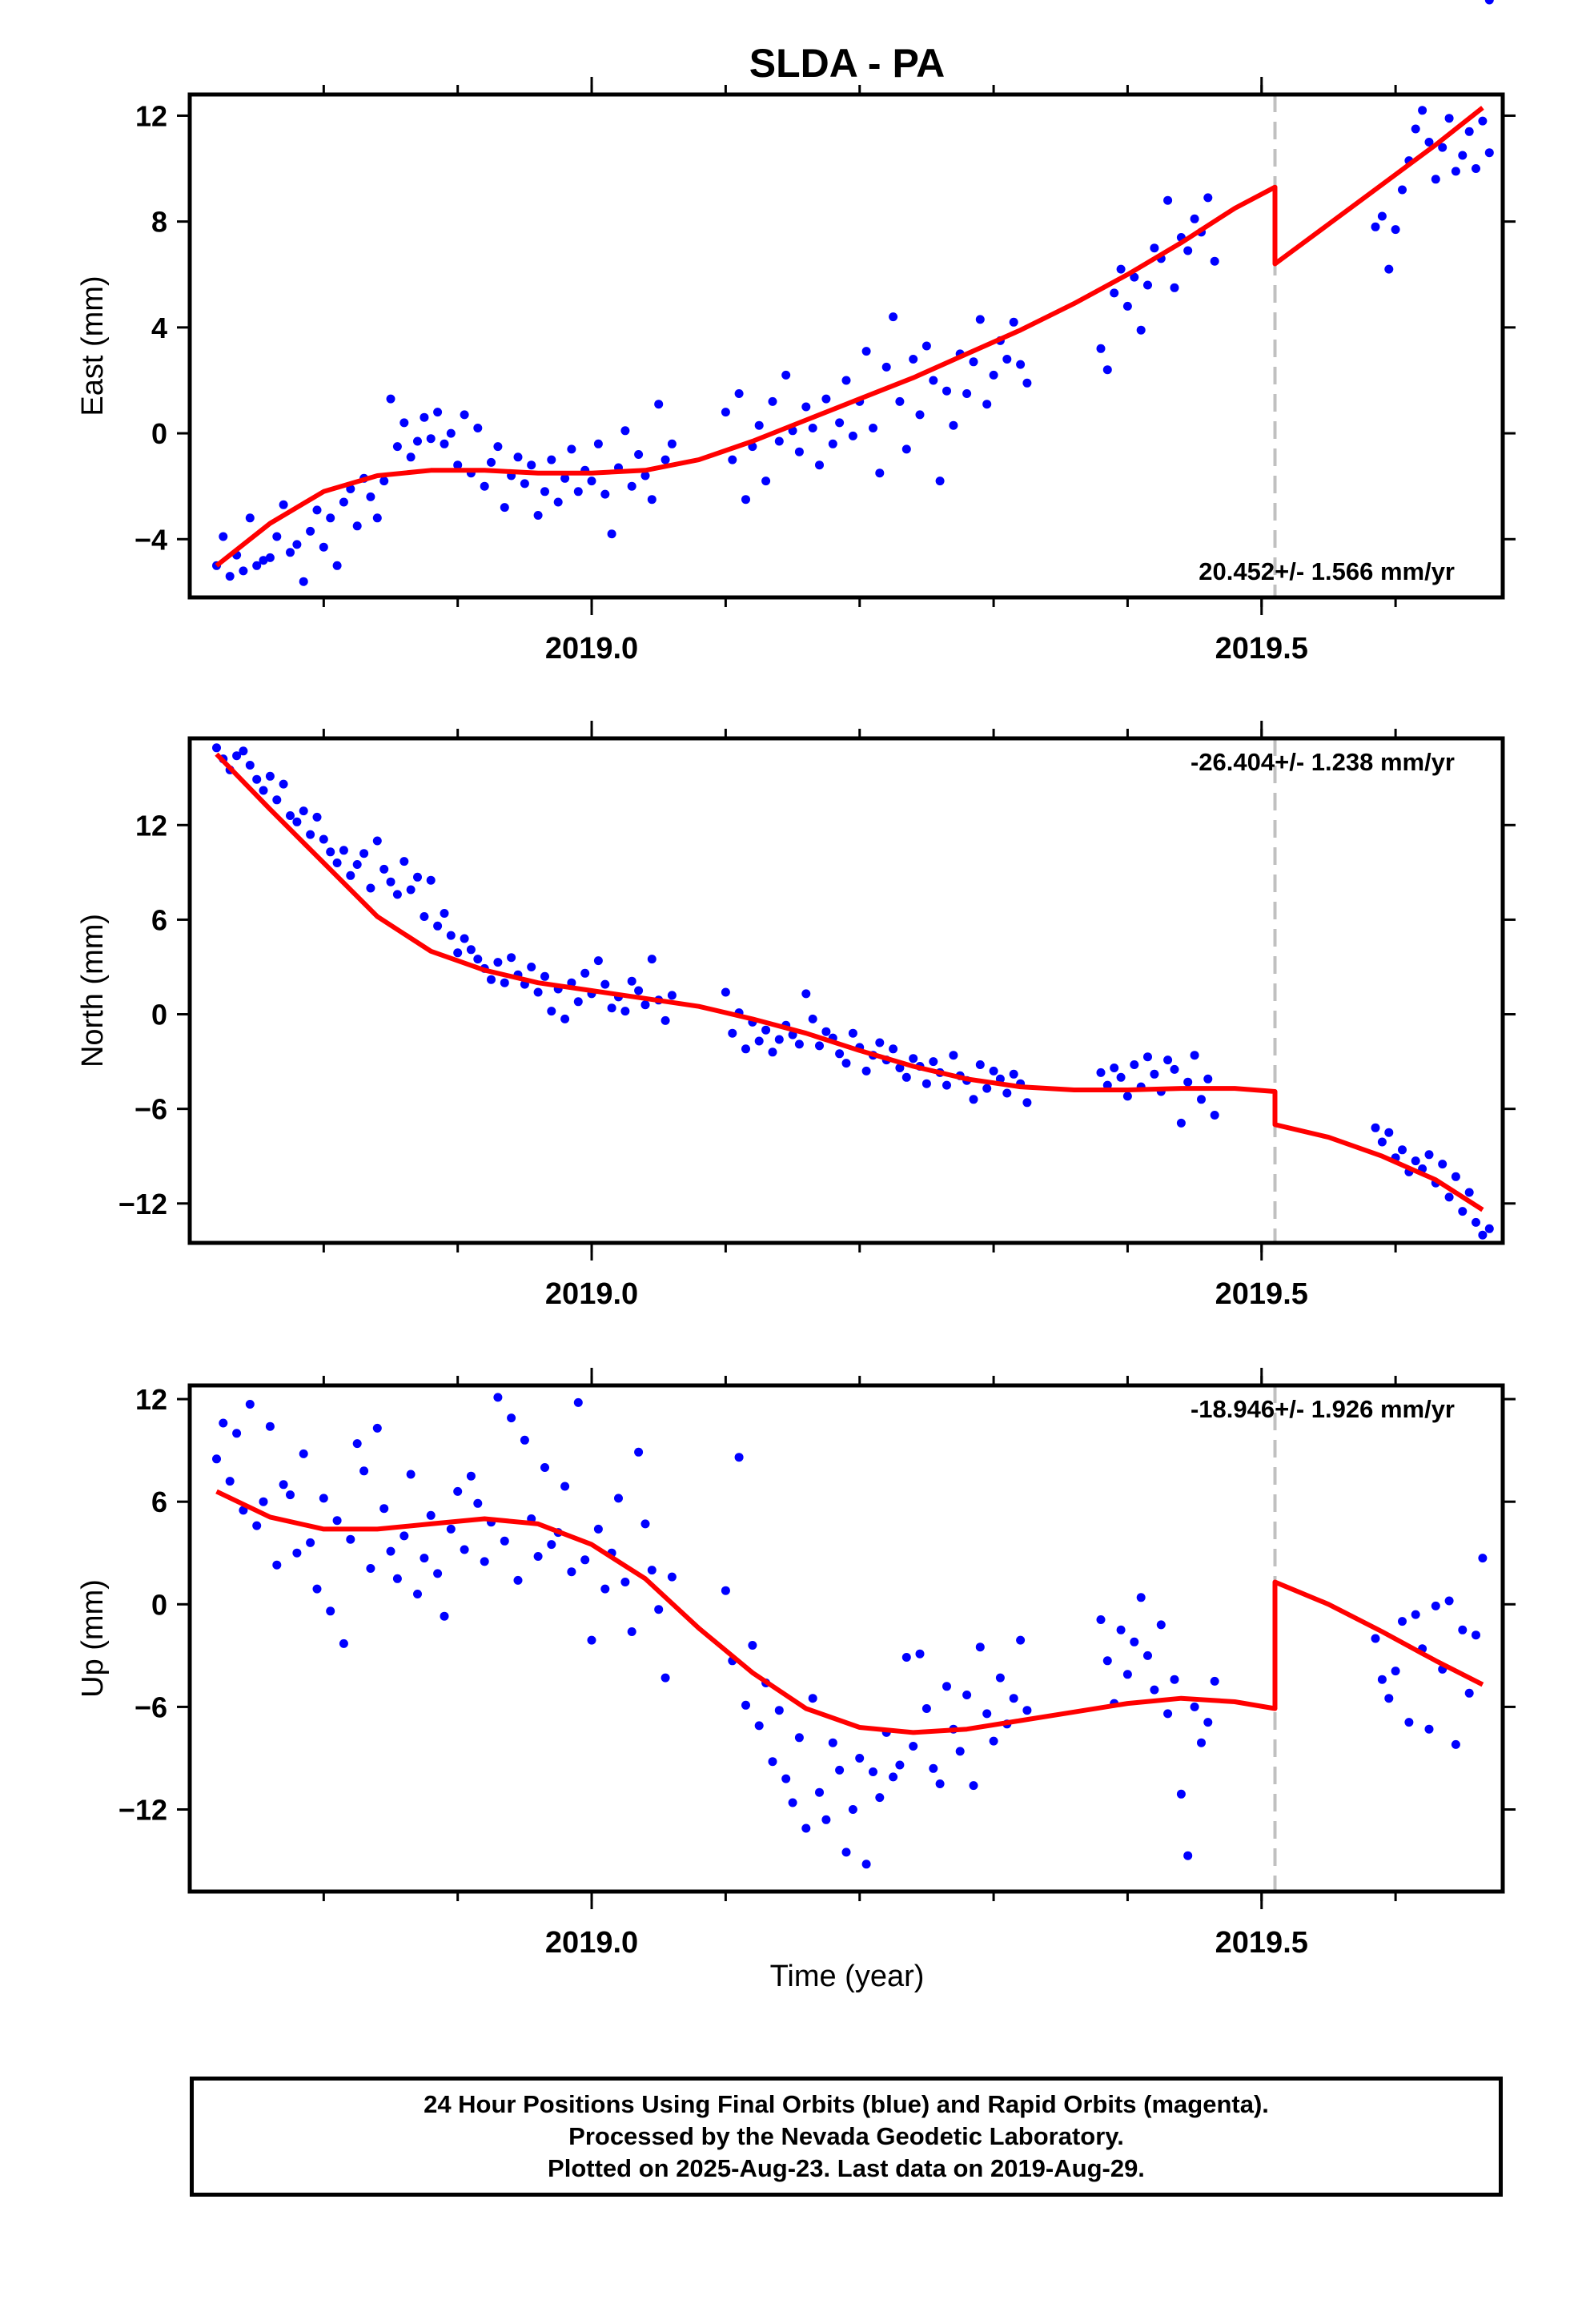 The image size is (1582, 2324). What do you see at coordinates (1327, 571) in the screenshot?
I see `east-rate-label: 20.452+/- 1.566 mm/yr` at bounding box center [1327, 571].